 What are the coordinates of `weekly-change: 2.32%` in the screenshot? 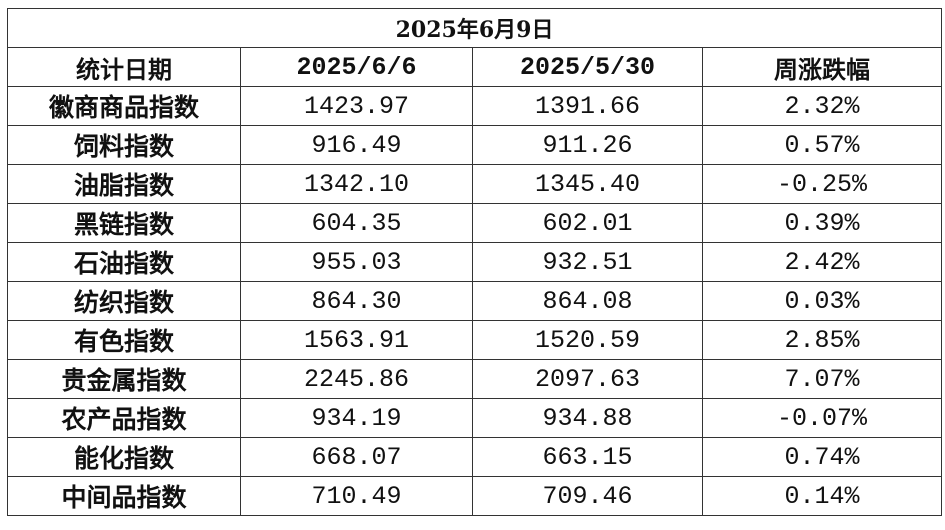 It's located at (822, 106).